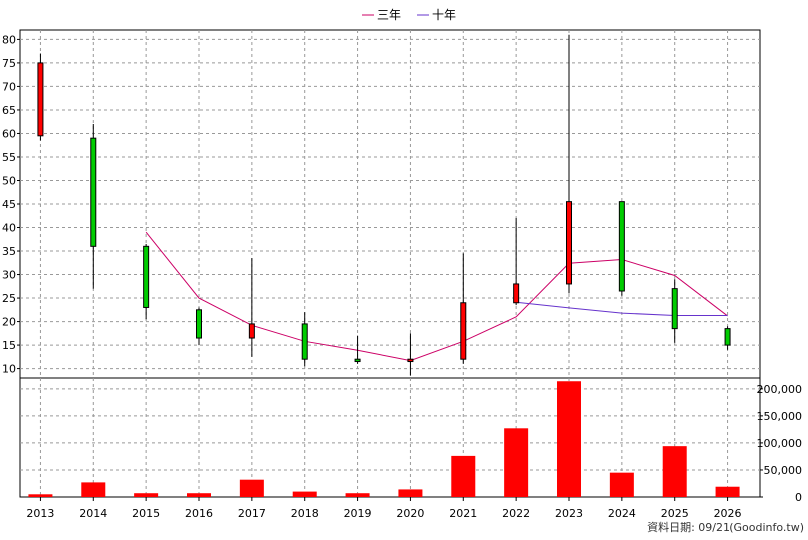 The width and height of the screenshot is (808, 540). Describe the element at coordinates (622, 513) in the screenshot. I see `x-tick-label: 2024` at that location.